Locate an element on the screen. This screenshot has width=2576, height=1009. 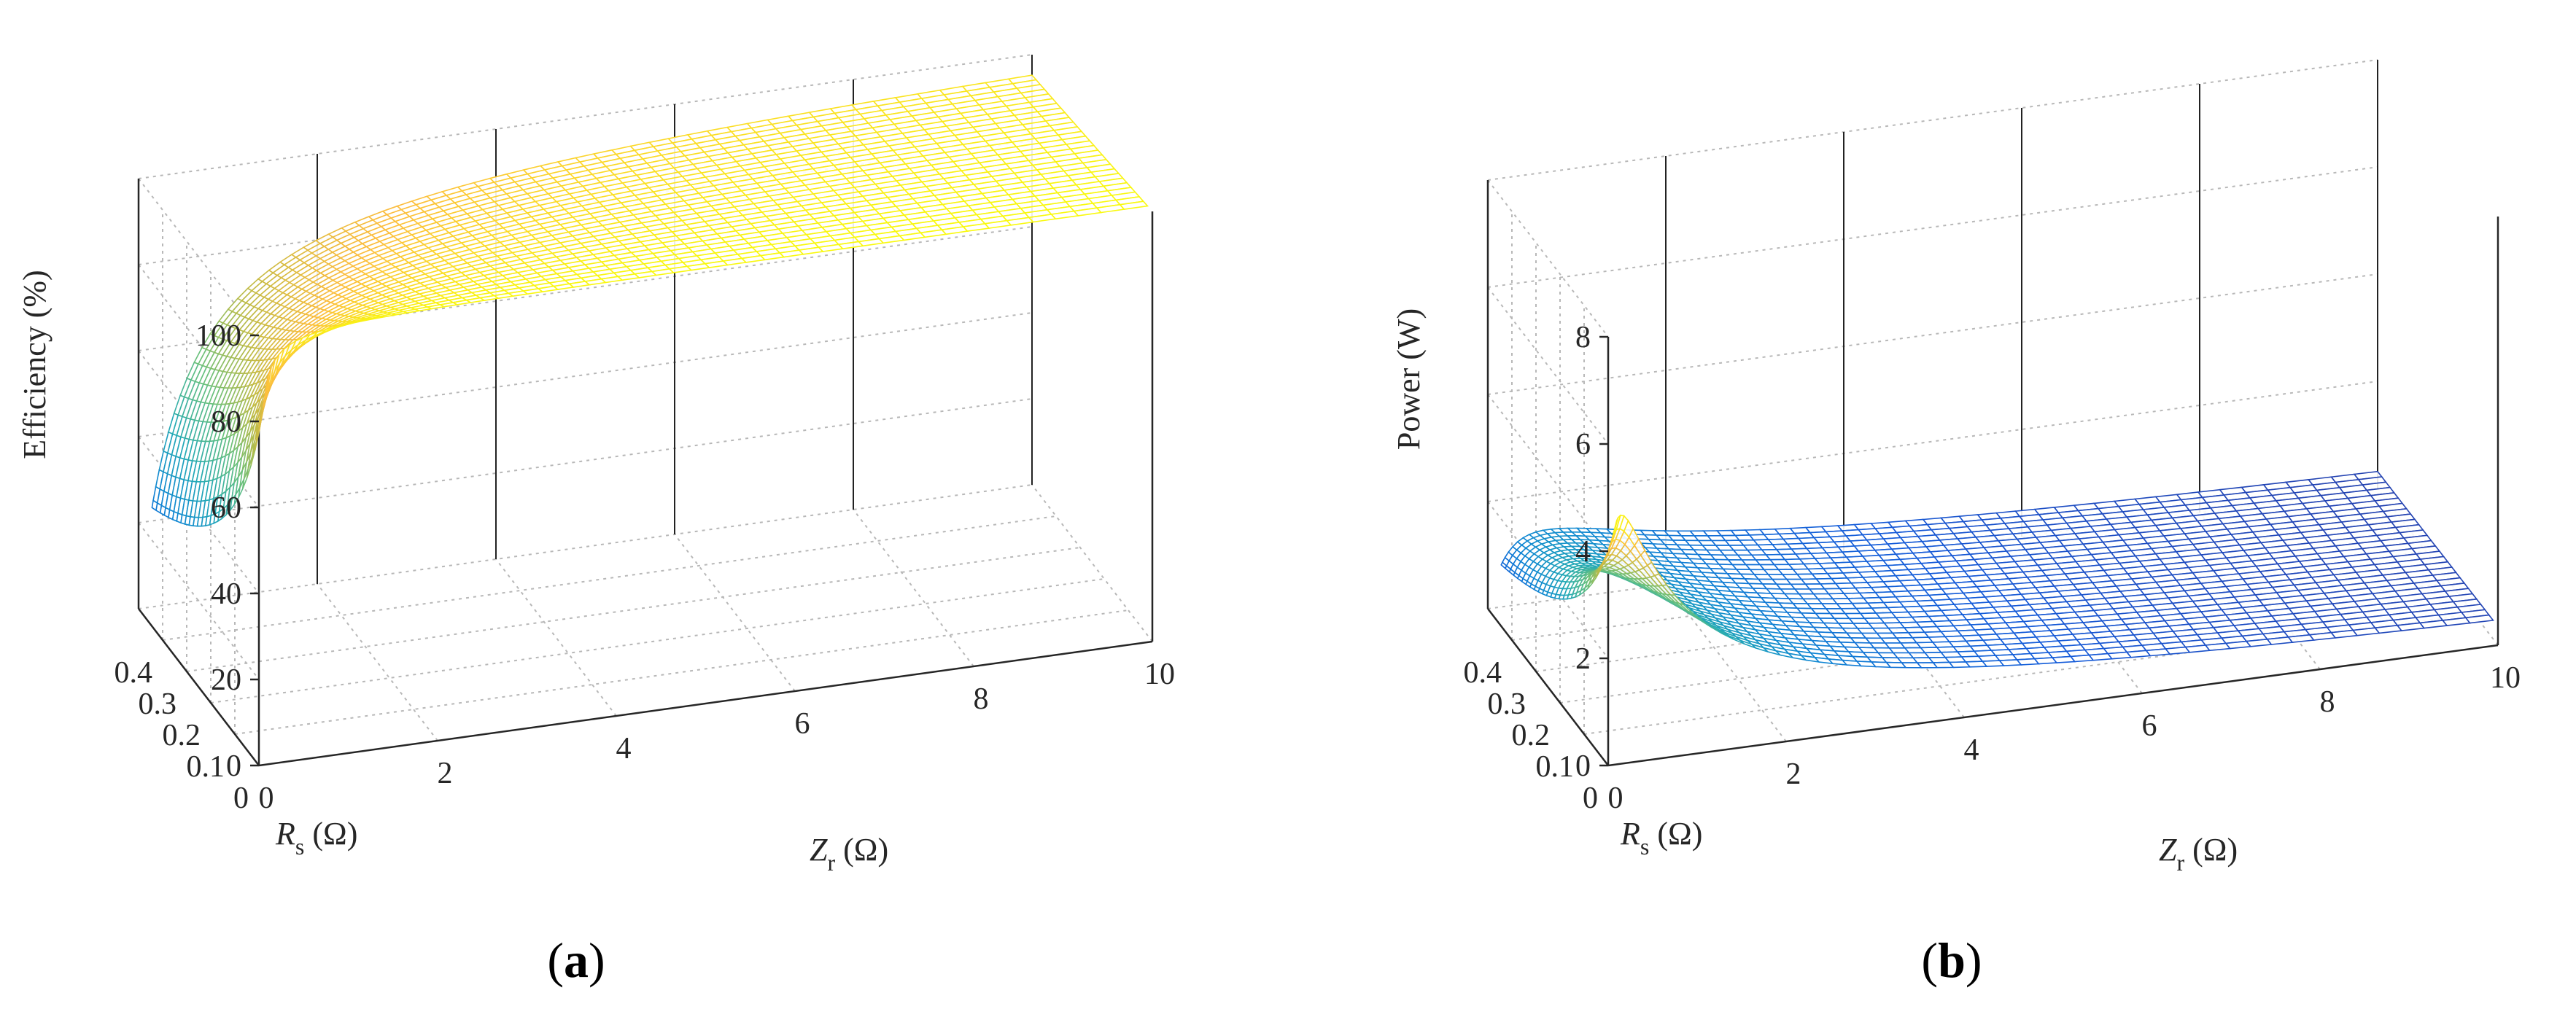
tick-label-z: 20 is located at coordinates (226, 680).